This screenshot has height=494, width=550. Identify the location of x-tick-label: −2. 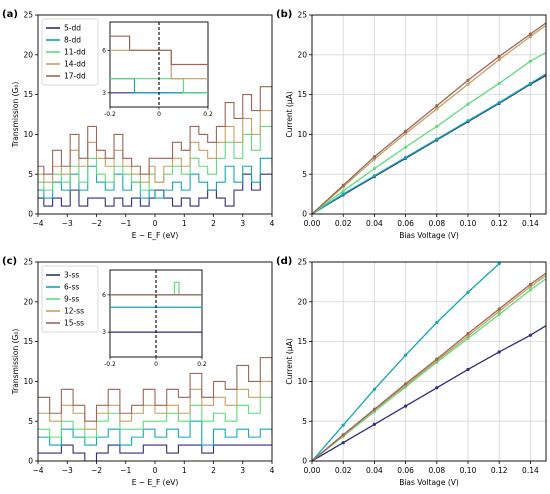
(96, 223).